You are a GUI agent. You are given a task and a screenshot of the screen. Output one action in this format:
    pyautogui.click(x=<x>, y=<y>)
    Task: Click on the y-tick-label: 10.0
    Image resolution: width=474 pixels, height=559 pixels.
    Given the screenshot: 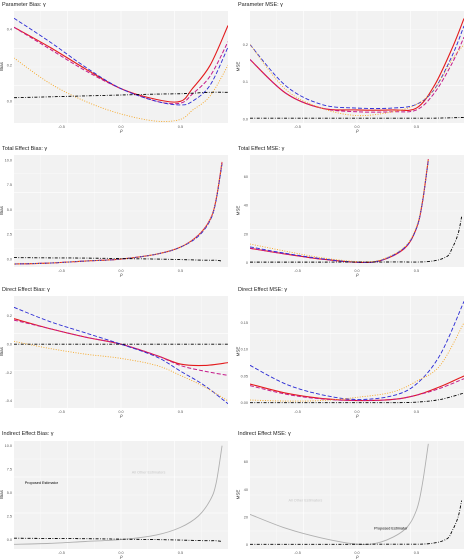 What is the action you would take?
    pyautogui.click(x=8, y=446)
    